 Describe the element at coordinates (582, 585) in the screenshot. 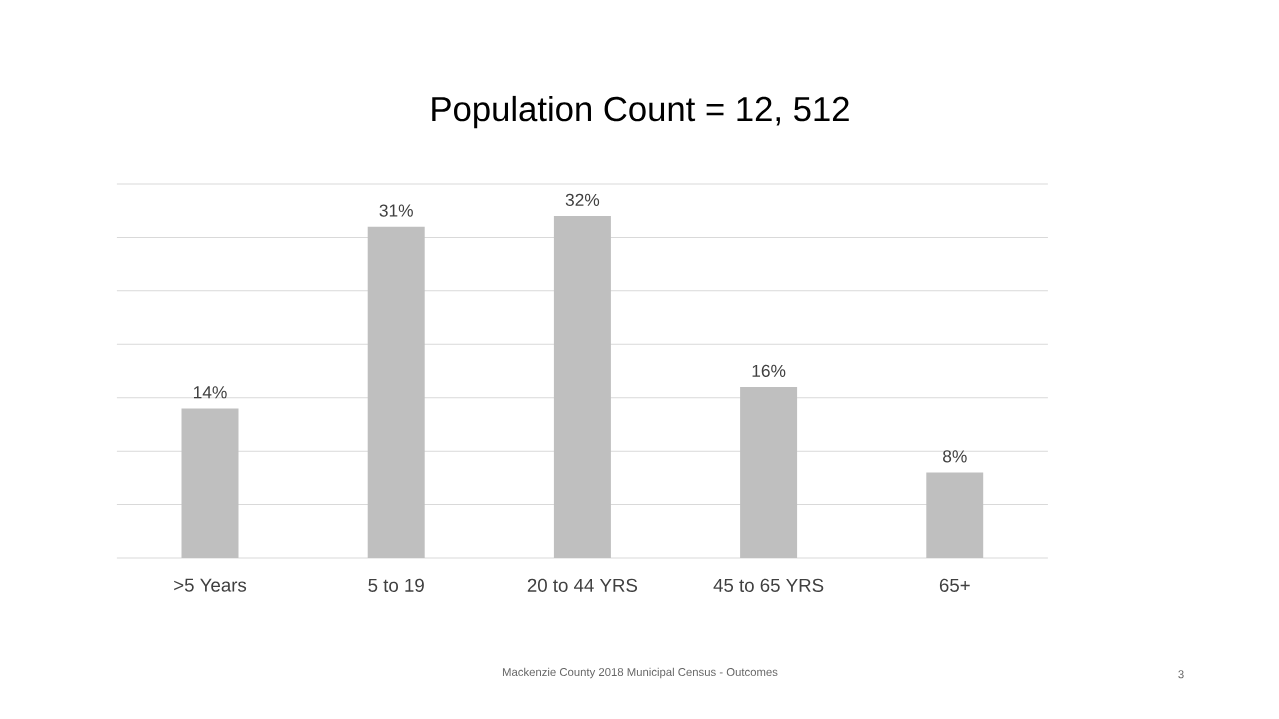

I see `x-tick-label: 20 to 44 YRS` at that location.